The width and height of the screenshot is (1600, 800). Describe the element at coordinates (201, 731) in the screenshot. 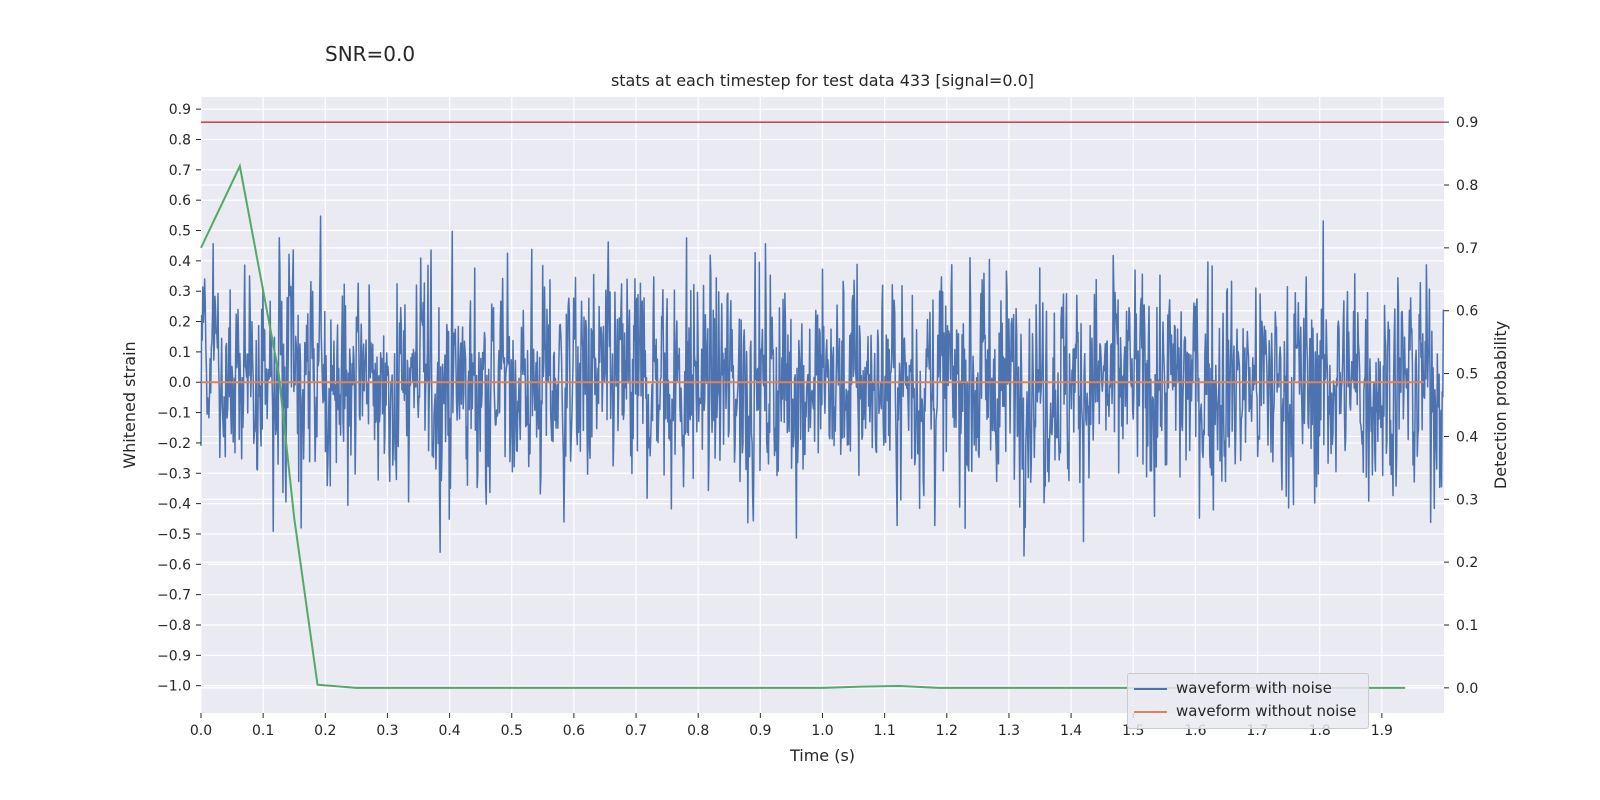

I see `x-tick-label: 0.0` at that location.